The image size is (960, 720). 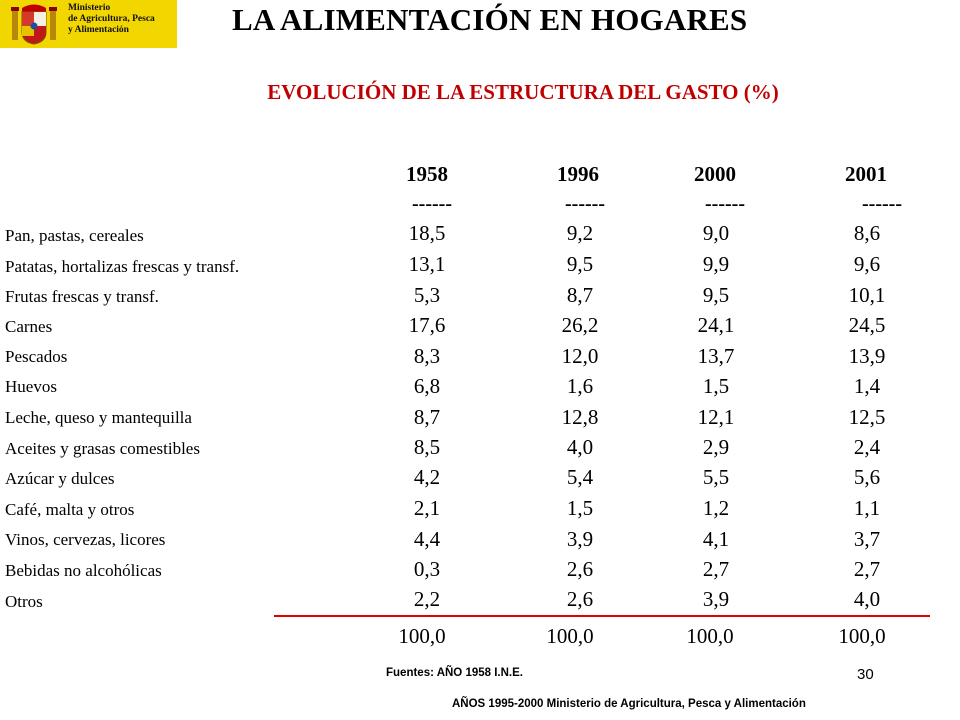 What do you see at coordinates (716, 569) in the screenshot?
I see `cell-2000: 2,7` at bounding box center [716, 569].